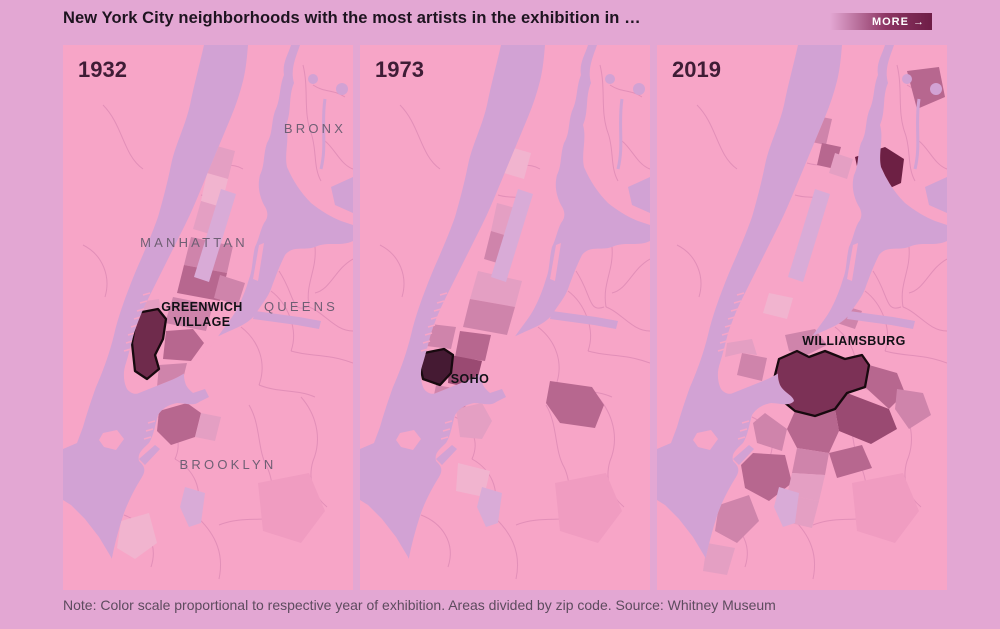 This screenshot has height=629, width=1000. I want to click on year-label: 1932, so click(102, 69).